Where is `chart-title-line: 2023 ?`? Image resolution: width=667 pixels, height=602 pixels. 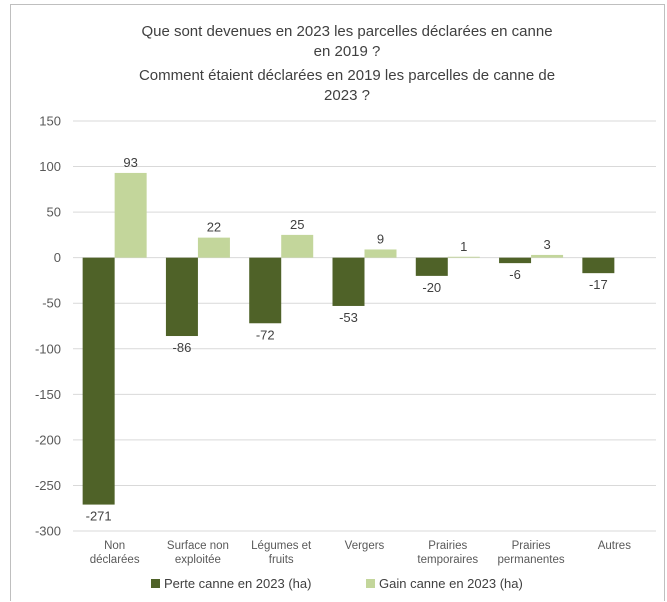 chart-title-line: 2023 ? is located at coordinates (347, 95).